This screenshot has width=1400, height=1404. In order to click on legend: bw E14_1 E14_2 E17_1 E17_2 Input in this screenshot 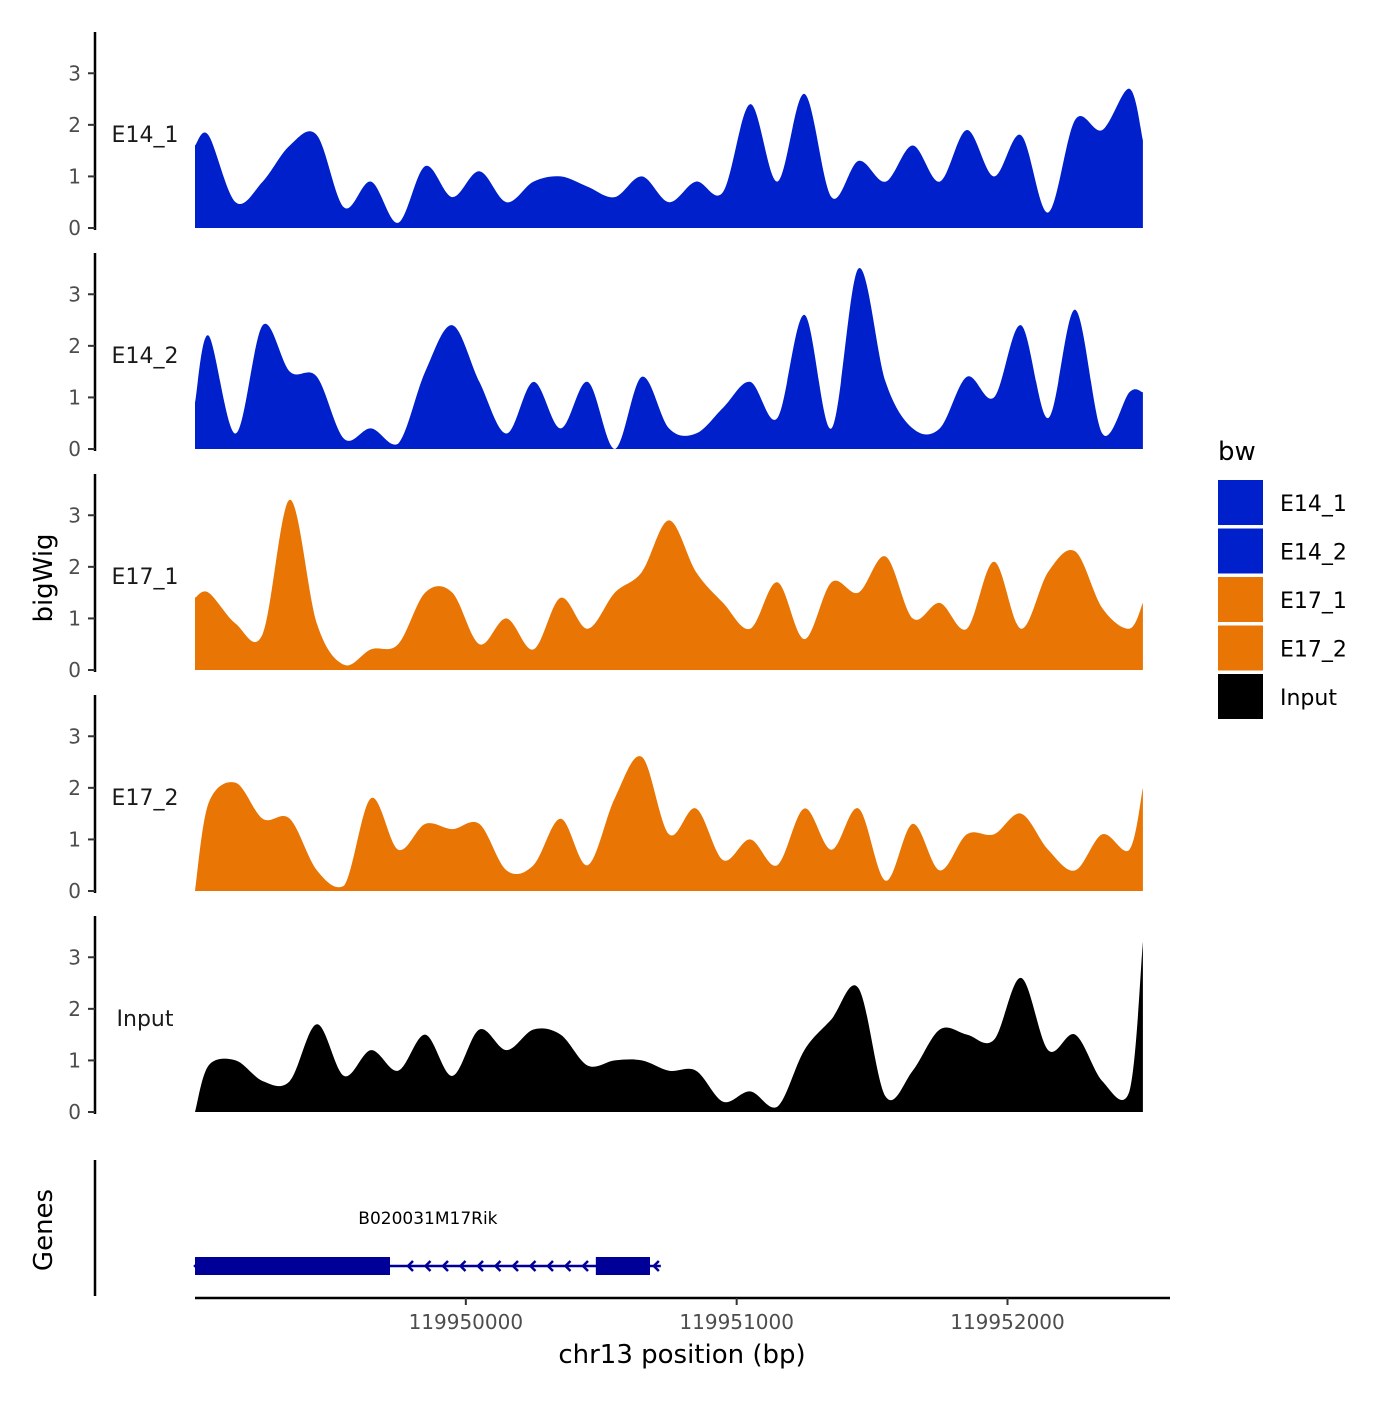, I will do `click(1282, 578)`.